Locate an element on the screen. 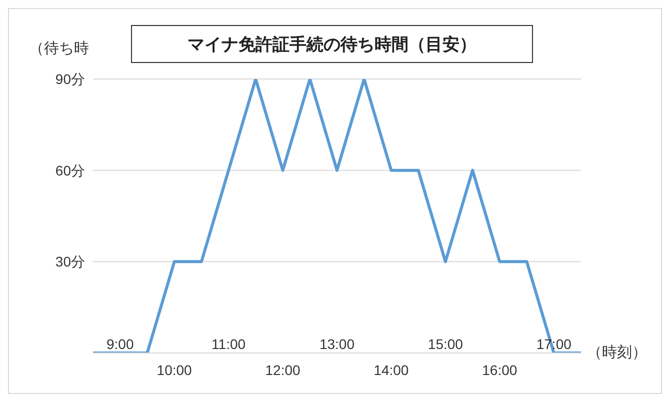 This screenshot has height=404, width=672. y-tick-label: 60分 is located at coordinates (70, 170).